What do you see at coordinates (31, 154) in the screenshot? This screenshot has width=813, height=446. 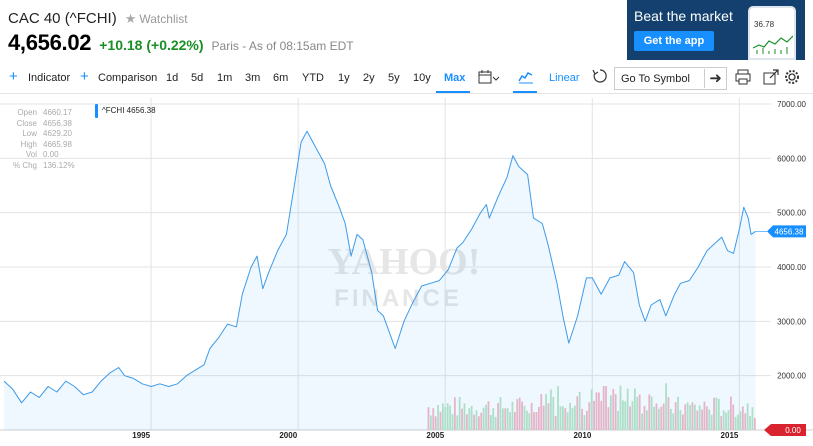 I see `info-label: Vol` at bounding box center [31, 154].